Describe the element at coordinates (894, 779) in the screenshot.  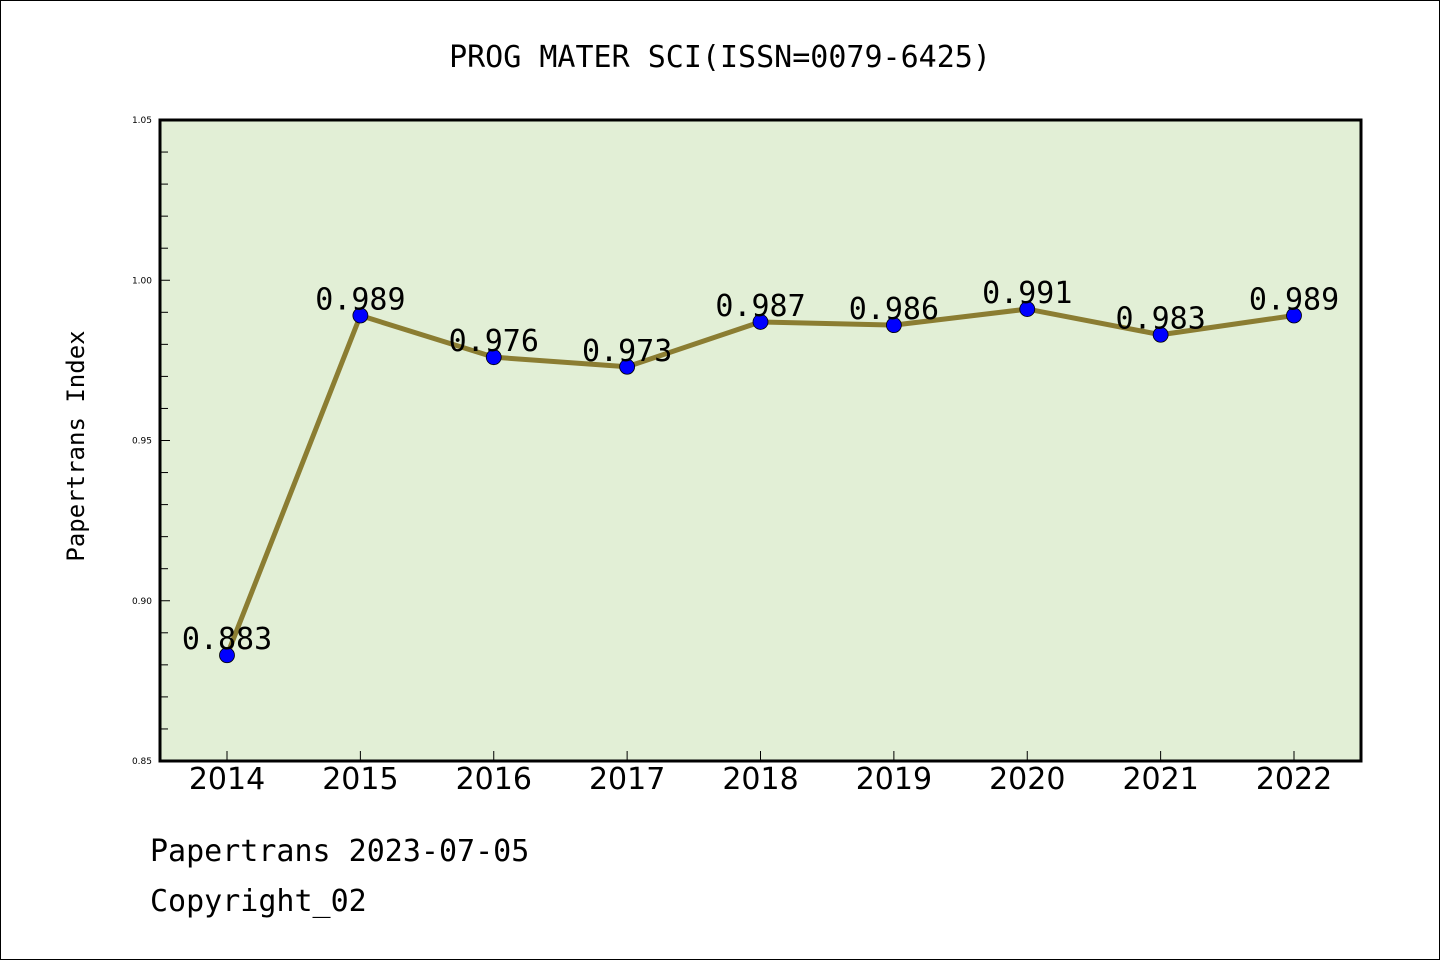
I see `x-tick-label: 2019` at that location.